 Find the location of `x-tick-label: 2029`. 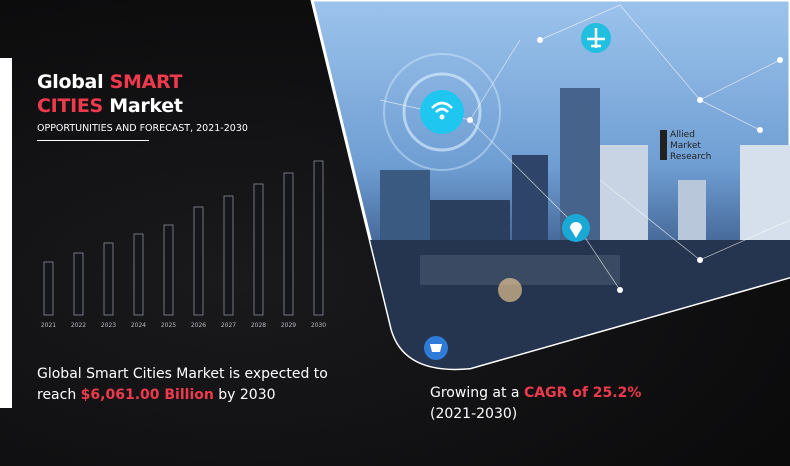

x-tick-label: 2029 is located at coordinates (288, 325).